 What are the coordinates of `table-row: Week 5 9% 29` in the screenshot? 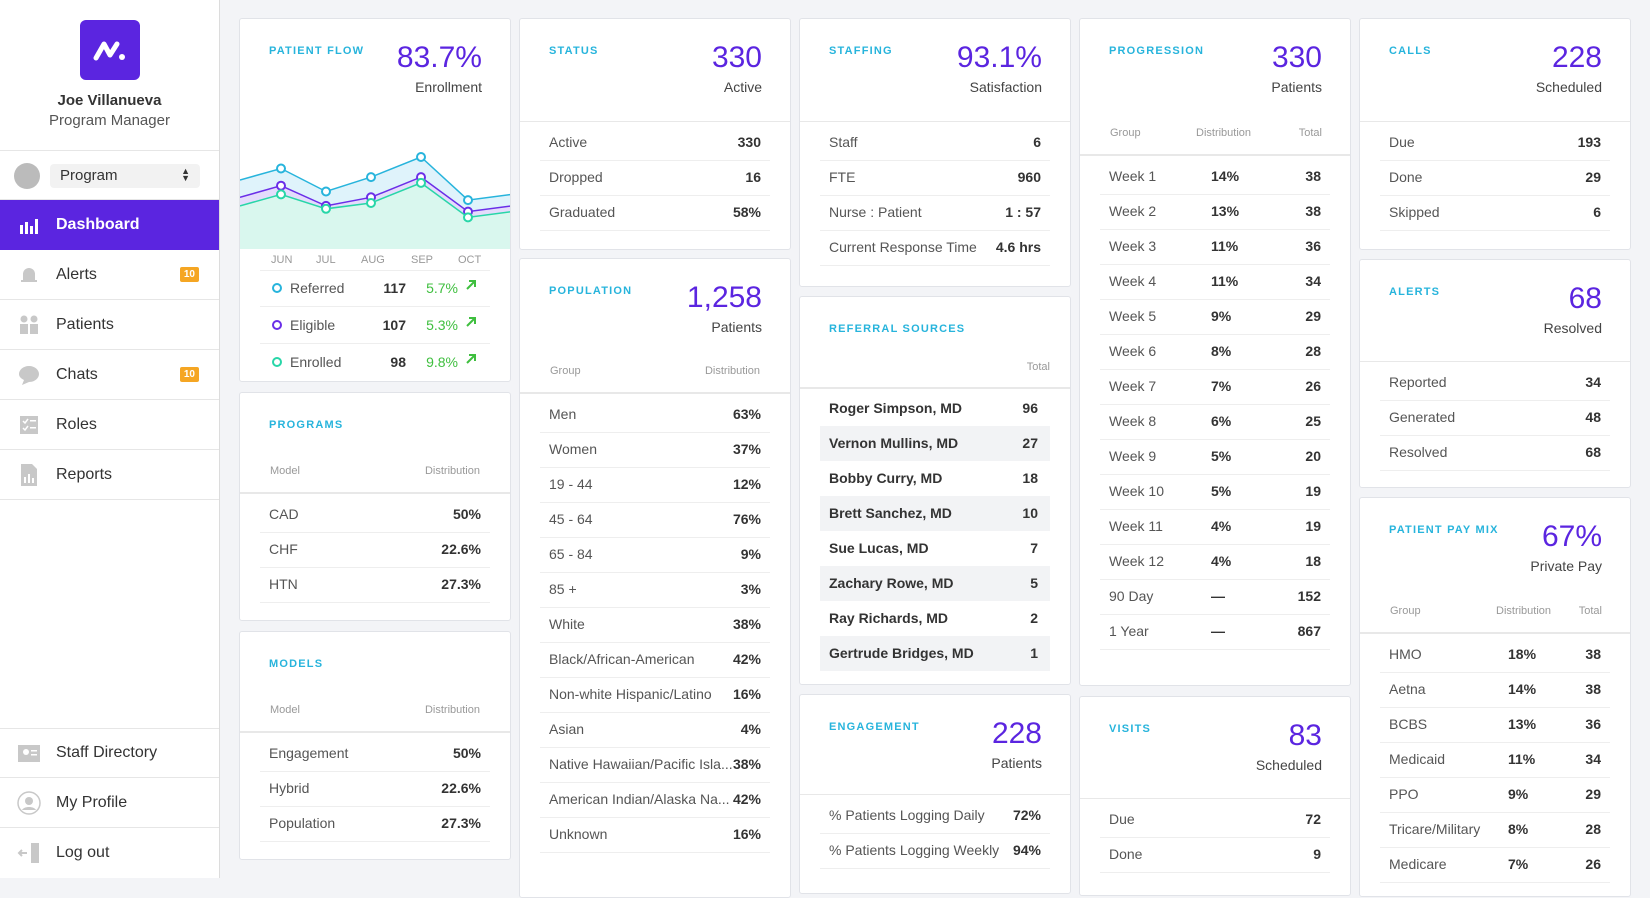 It's located at (1215, 316).